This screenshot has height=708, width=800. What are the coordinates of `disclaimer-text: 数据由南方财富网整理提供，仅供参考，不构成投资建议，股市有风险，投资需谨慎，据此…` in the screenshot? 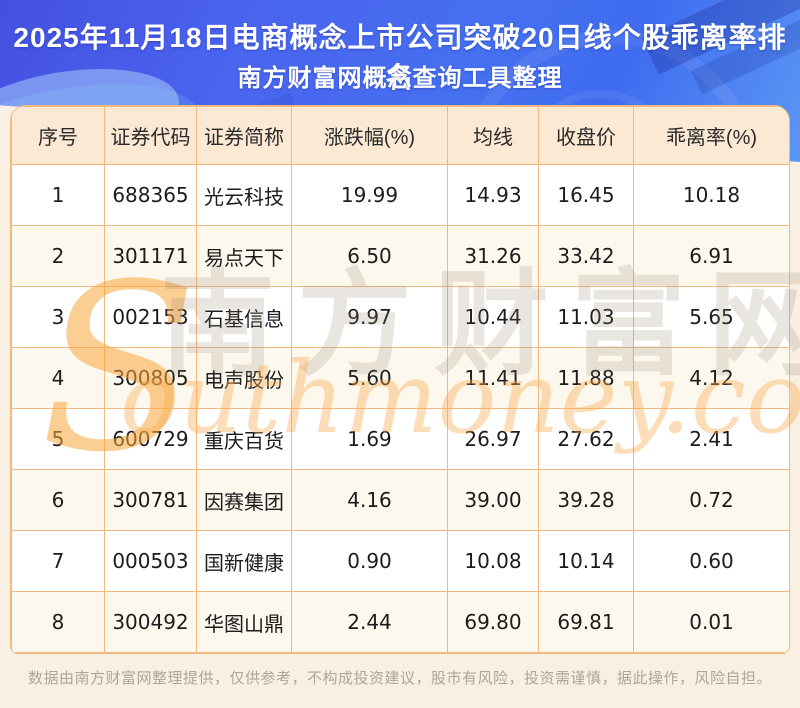 It's located at (399, 678).